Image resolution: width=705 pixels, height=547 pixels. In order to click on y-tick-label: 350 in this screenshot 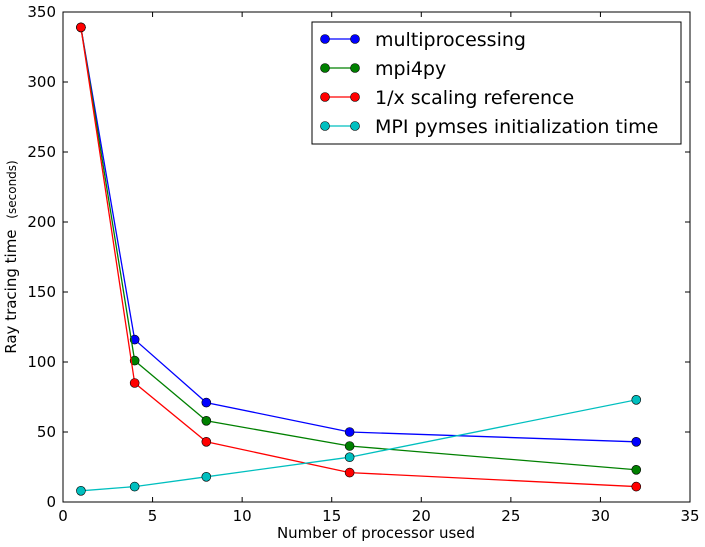, I will do `click(41, 12)`.